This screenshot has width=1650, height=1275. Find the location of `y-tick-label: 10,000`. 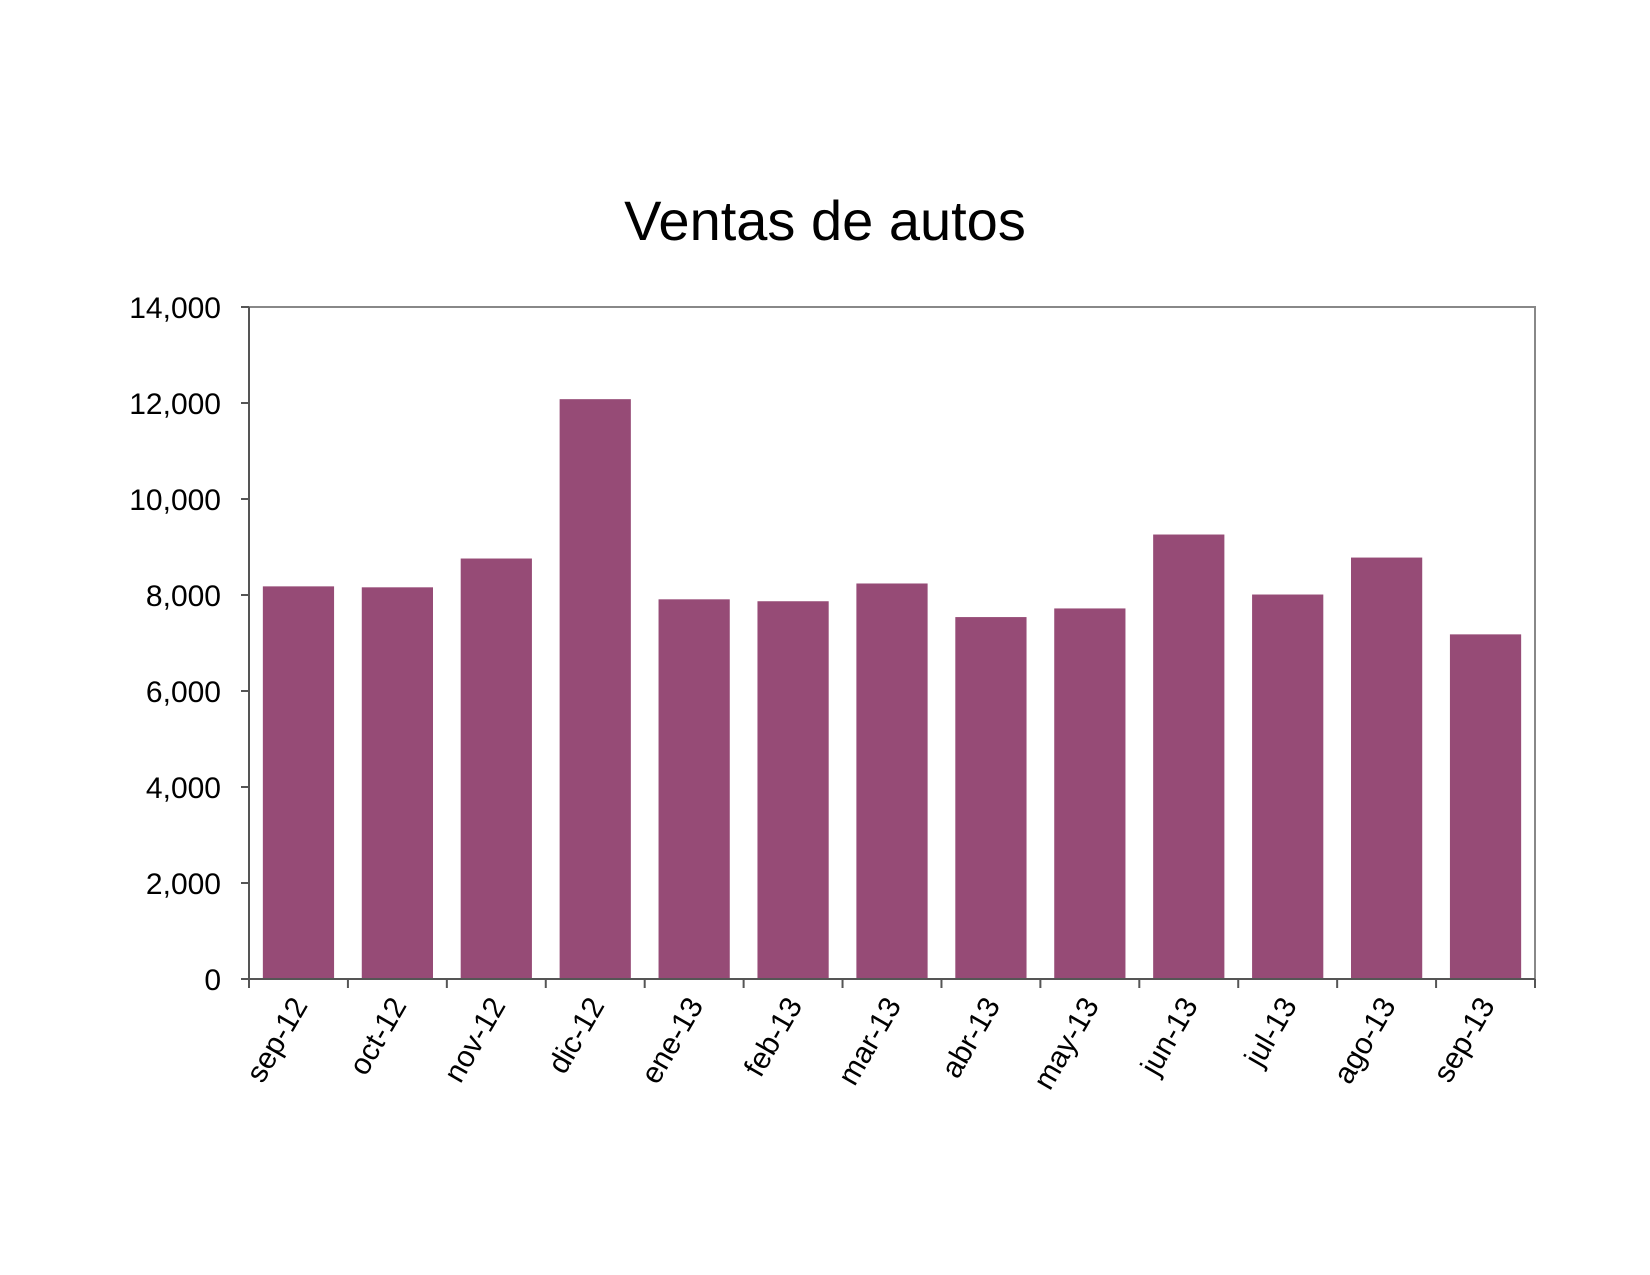

y-tick-label: 10,000 is located at coordinates (175, 500).